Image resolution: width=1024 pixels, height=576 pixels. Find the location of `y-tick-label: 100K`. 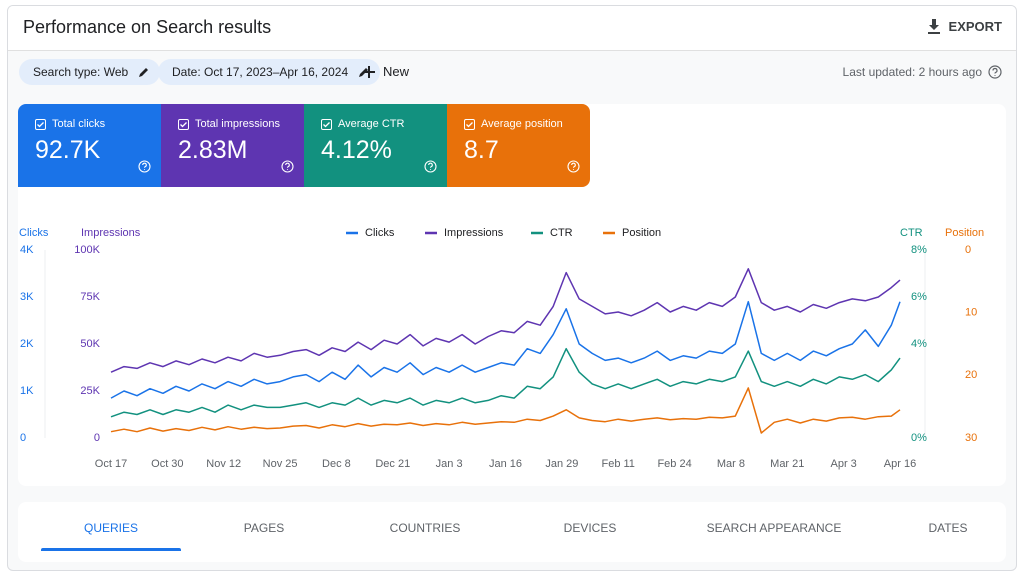

y-tick-label: 100K is located at coordinates (87, 250).